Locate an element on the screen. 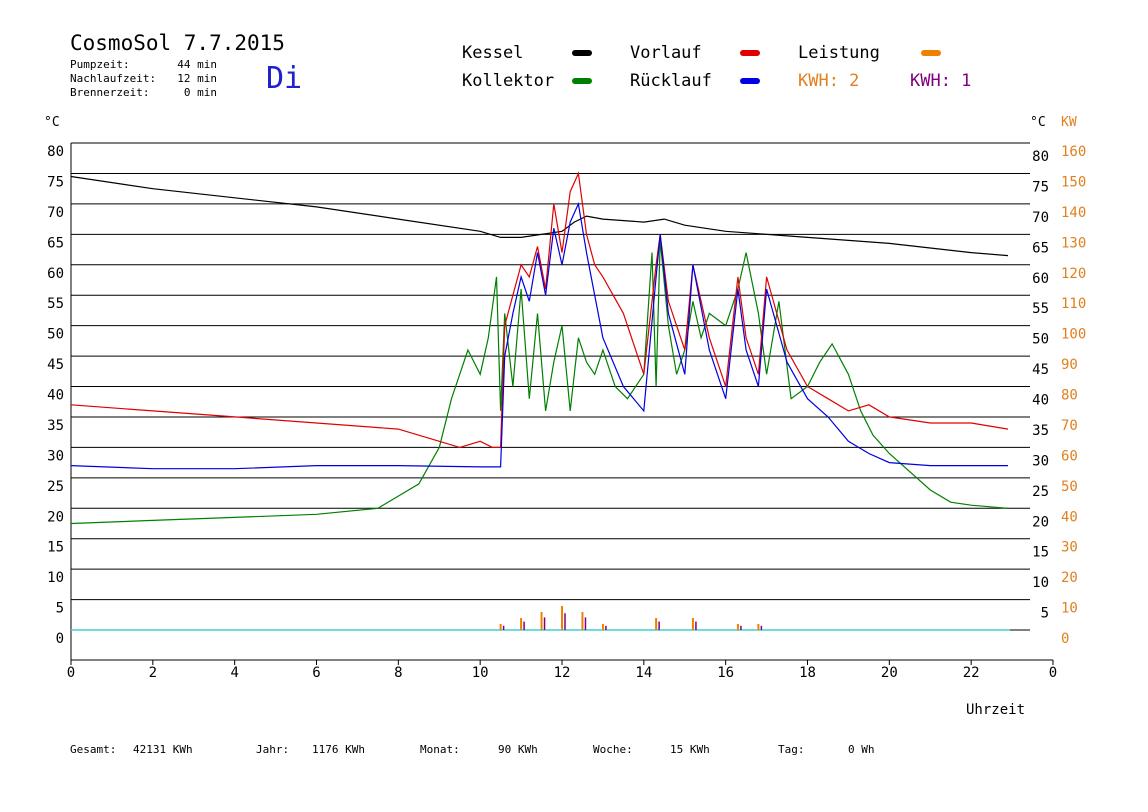 This screenshot has width=1148, height=812. footer-label-monat: Monat: is located at coordinates (440, 749).